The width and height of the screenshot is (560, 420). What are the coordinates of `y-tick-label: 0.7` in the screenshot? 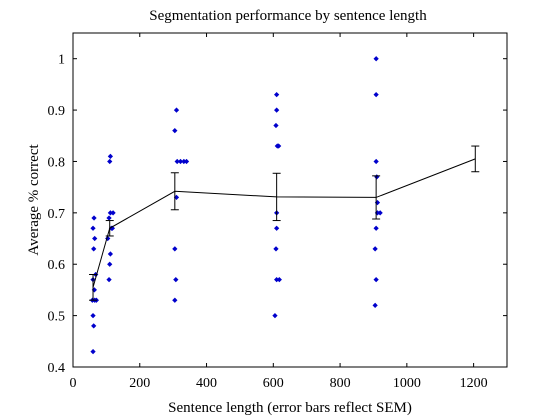 It's located at (57, 214).